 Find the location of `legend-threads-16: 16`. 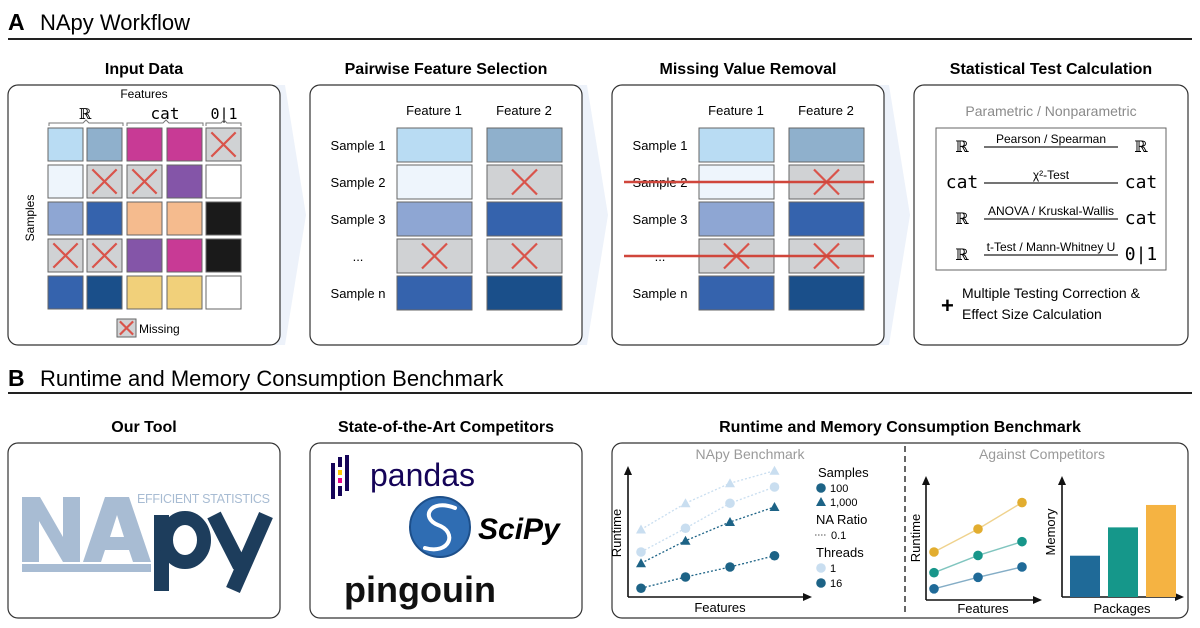

legend-threads-16: 16 is located at coordinates (836, 584).